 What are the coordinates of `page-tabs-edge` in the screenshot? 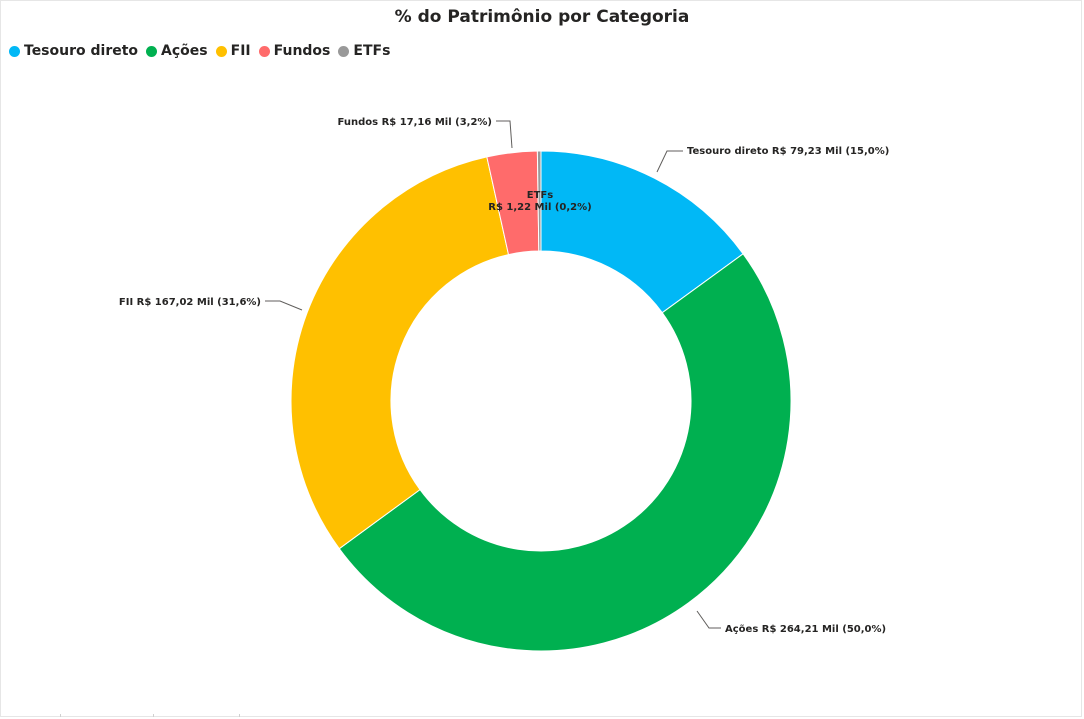 It's located at (120, 715).